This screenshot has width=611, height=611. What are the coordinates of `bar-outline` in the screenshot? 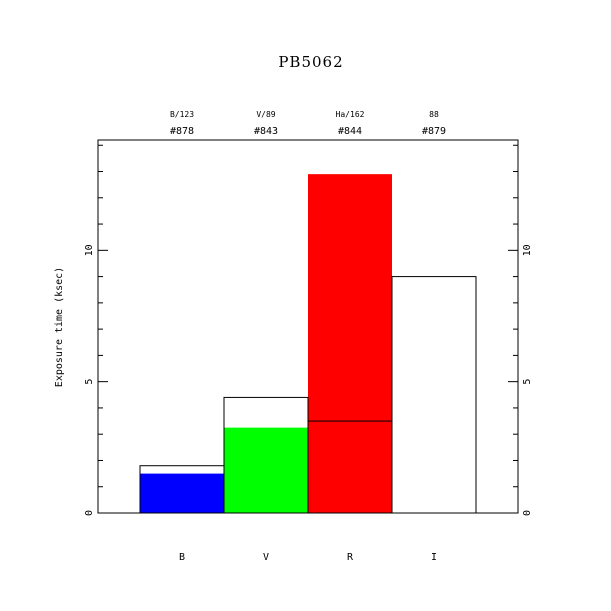 It's located at (434, 395).